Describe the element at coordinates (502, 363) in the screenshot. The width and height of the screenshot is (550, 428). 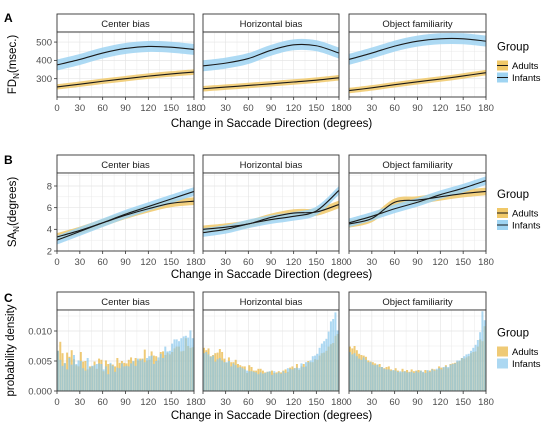
I see `legend-key-infants` at that location.